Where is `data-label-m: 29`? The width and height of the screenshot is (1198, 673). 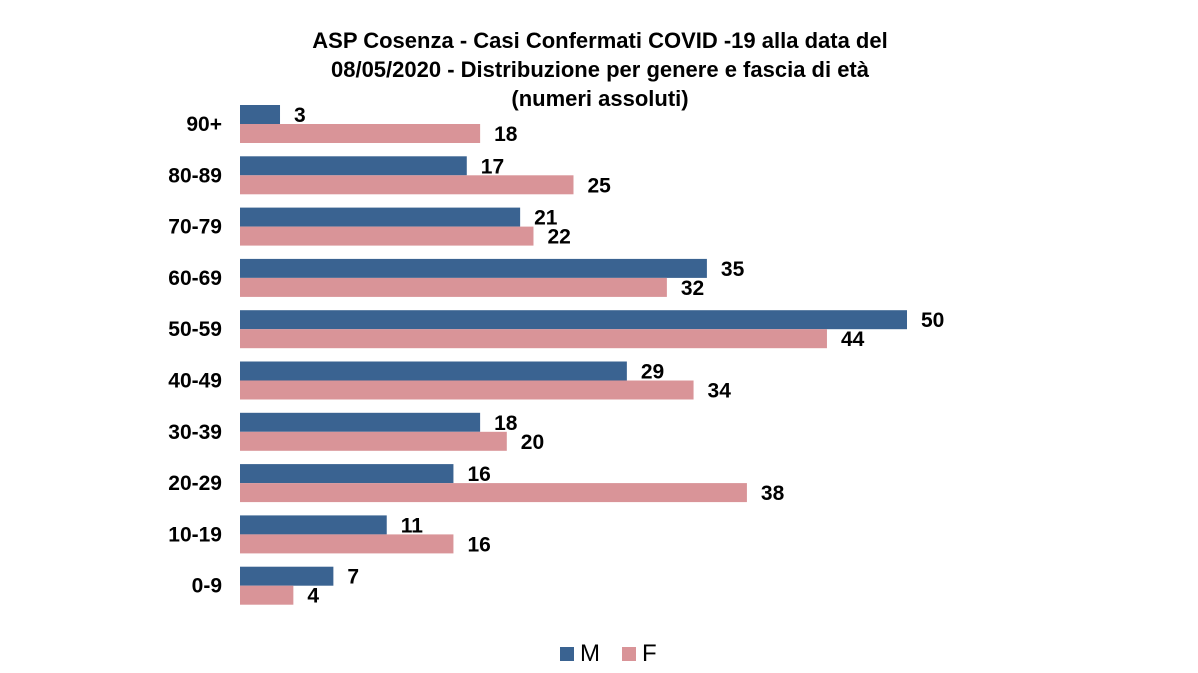
data-label-m: 29 is located at coordinates (652, 372).